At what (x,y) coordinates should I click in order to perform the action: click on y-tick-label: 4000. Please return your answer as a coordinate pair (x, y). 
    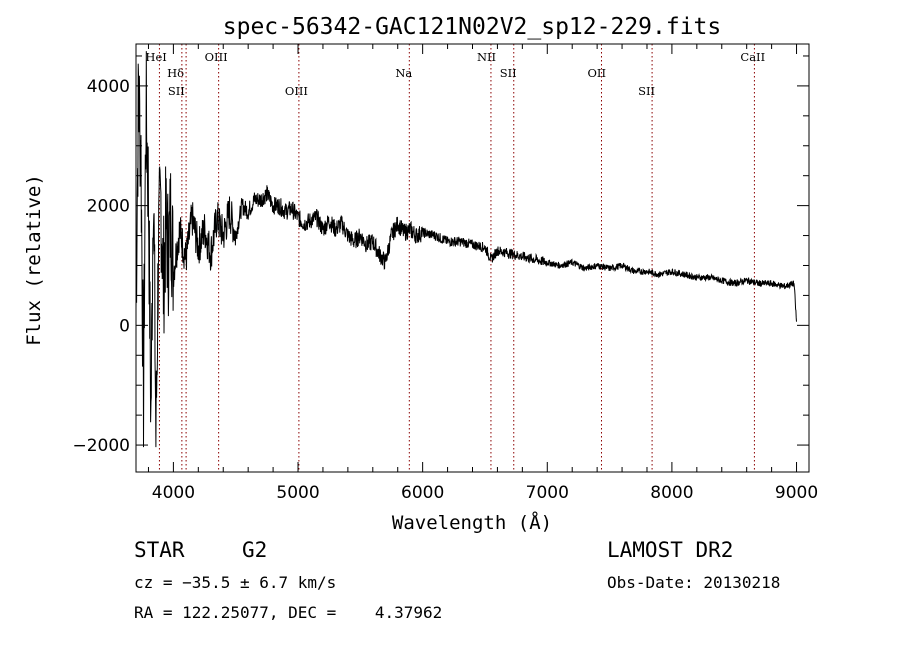
    Looking at the image, I should click on (108, 87).